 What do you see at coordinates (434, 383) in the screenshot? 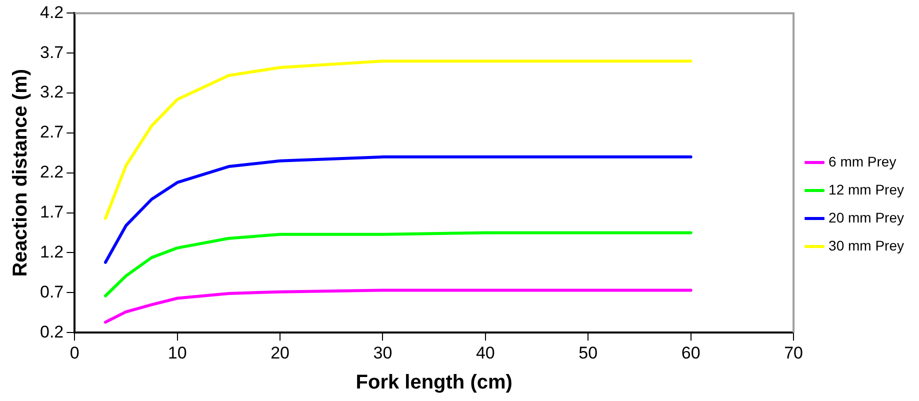
I see `x-axis-title: Fork length (cm)` at bounding box center [434, 383].